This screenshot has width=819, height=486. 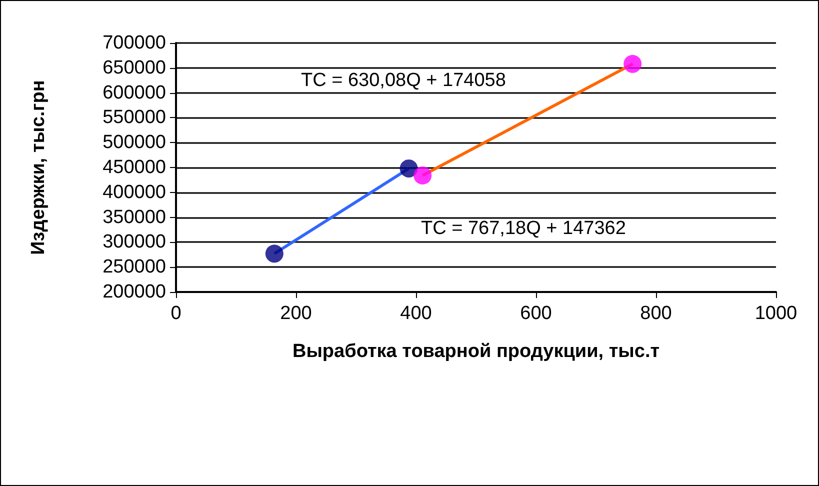 I want to click on x-axis-title: Выработка товарной продукции, тыс.т, so click(x=476, y=351).